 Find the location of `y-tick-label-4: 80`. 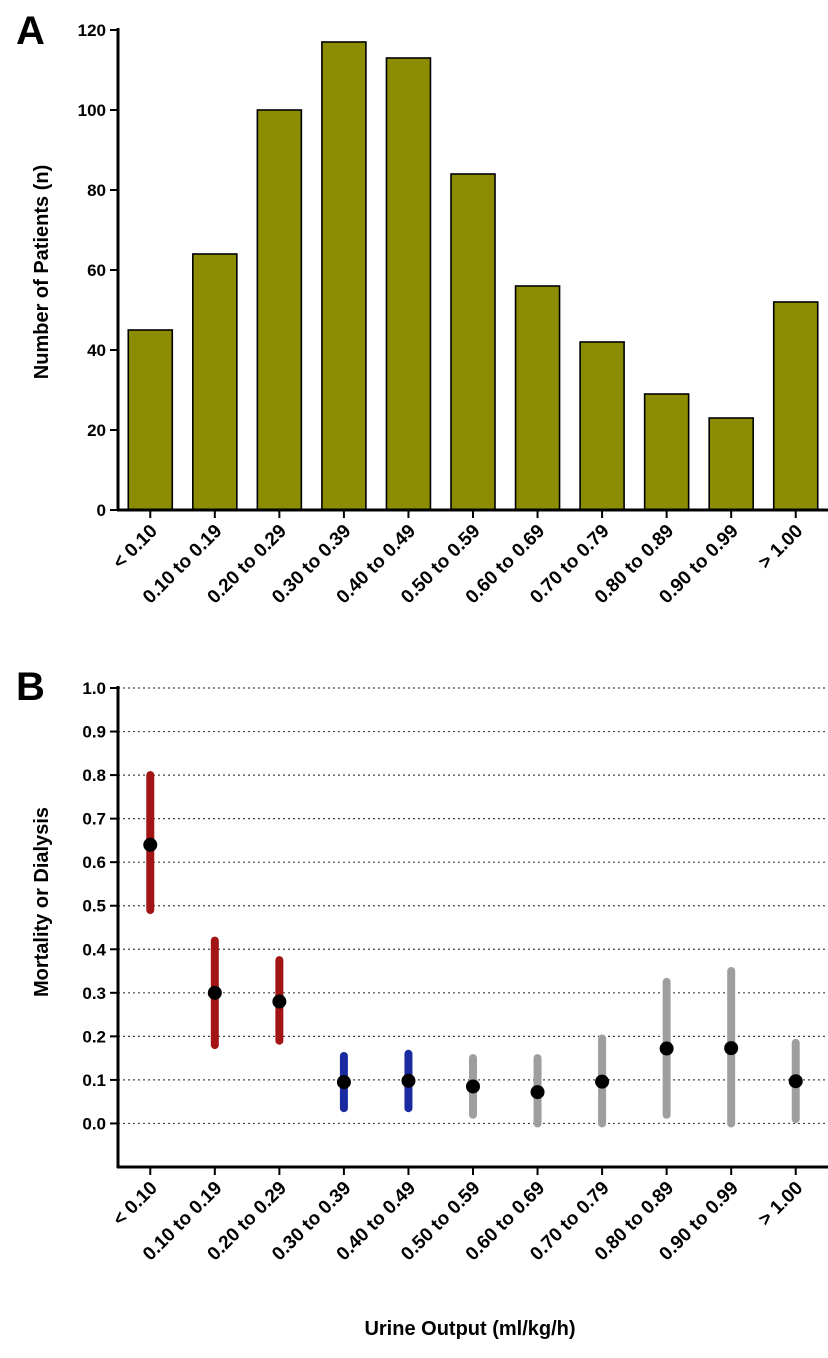

y-tick-label-4: 80 is located at coordinates (96, 190).